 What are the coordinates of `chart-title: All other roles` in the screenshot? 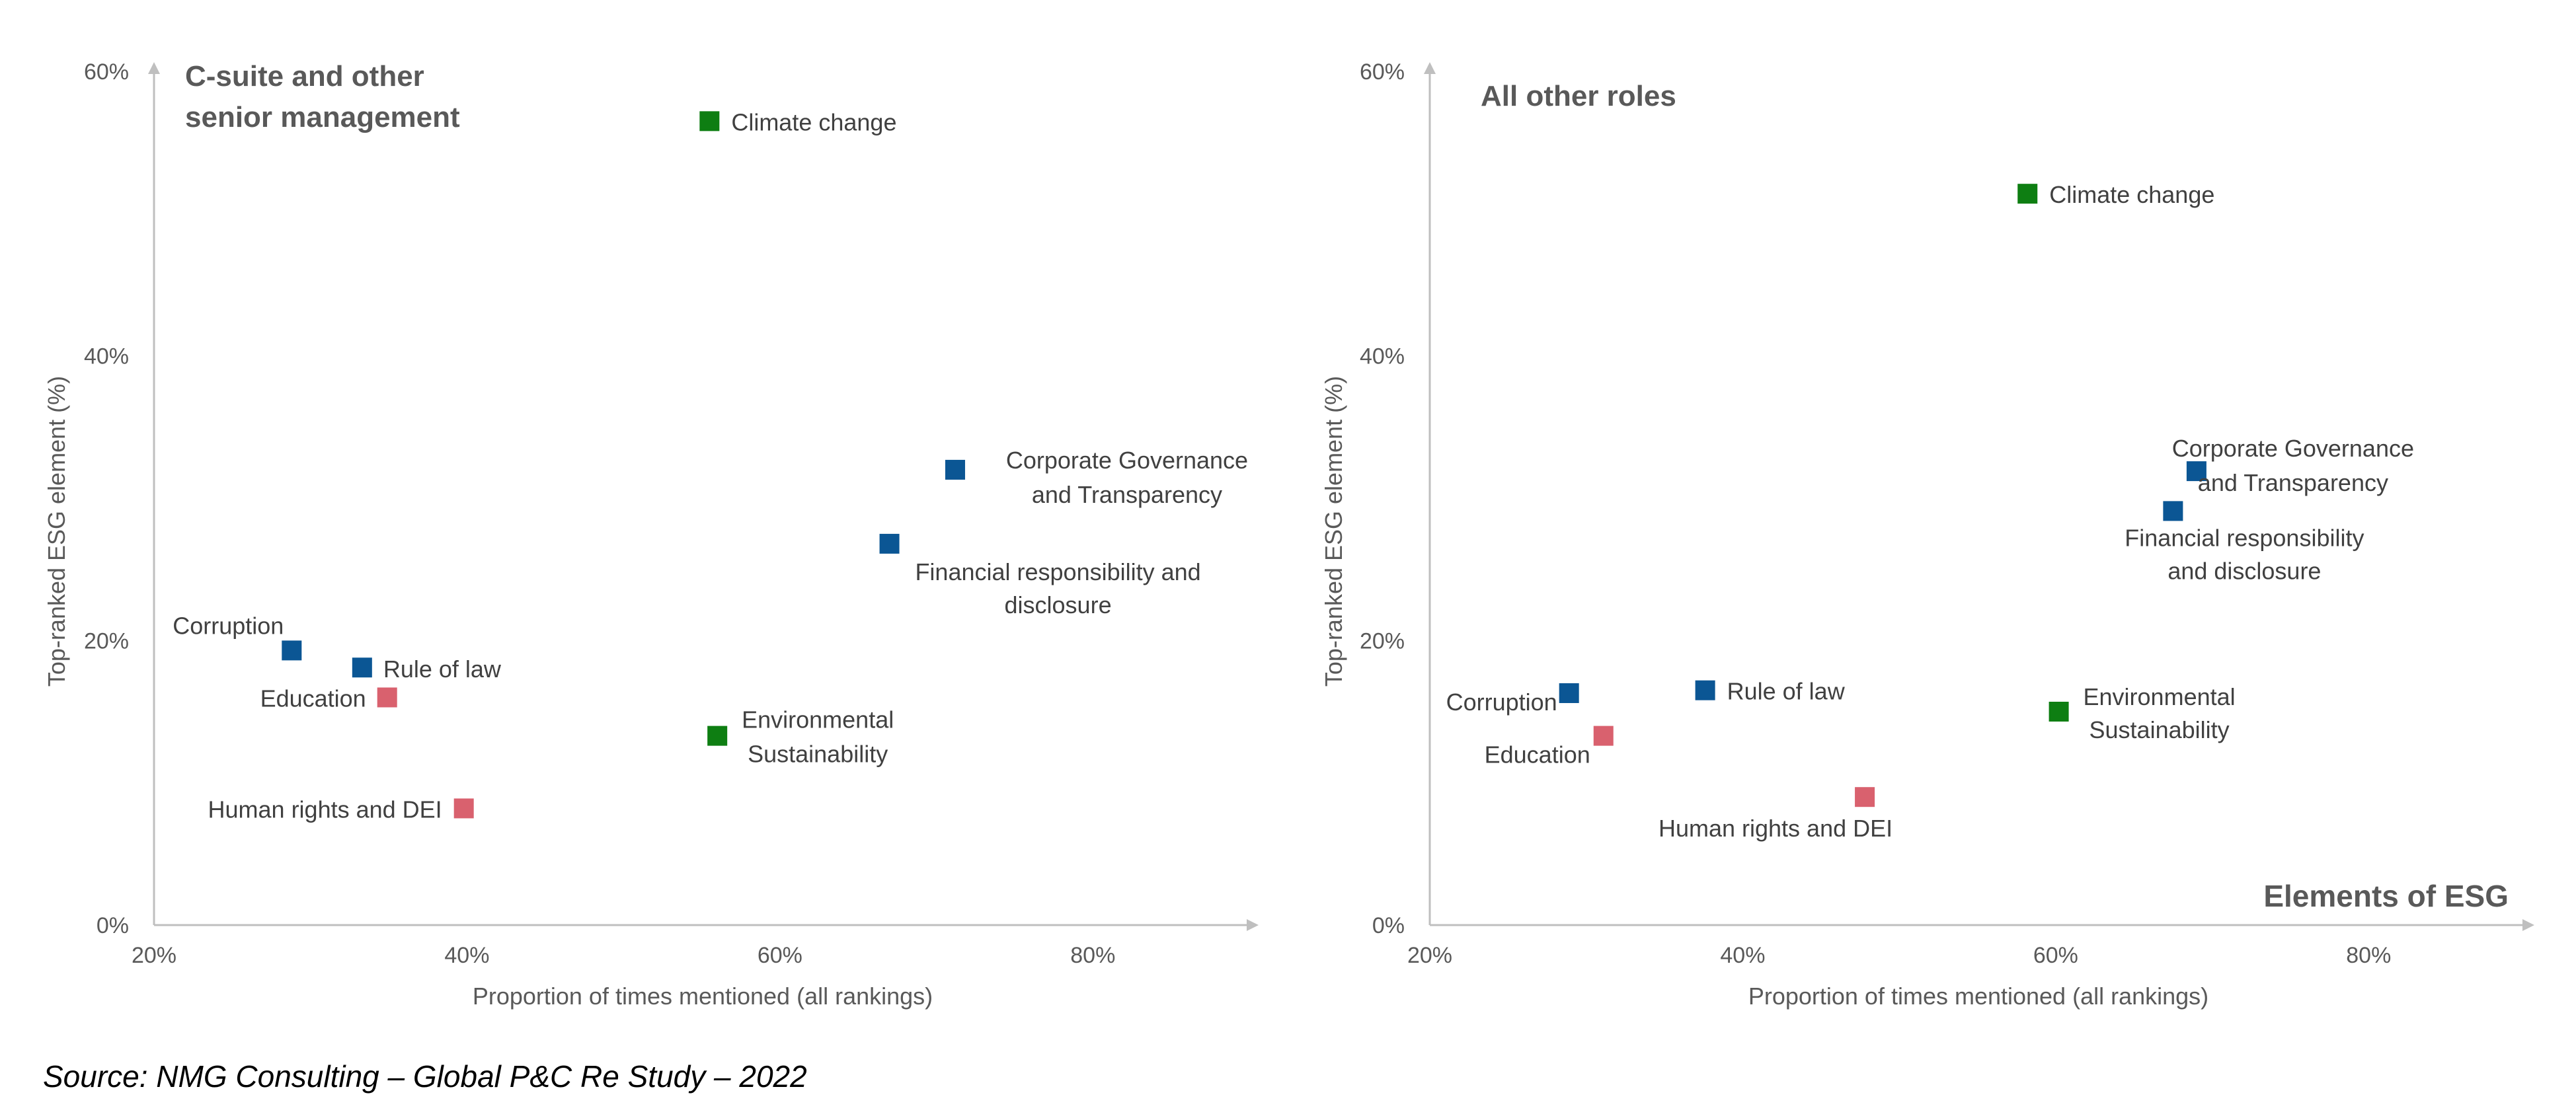 It's located at (1578, 96).